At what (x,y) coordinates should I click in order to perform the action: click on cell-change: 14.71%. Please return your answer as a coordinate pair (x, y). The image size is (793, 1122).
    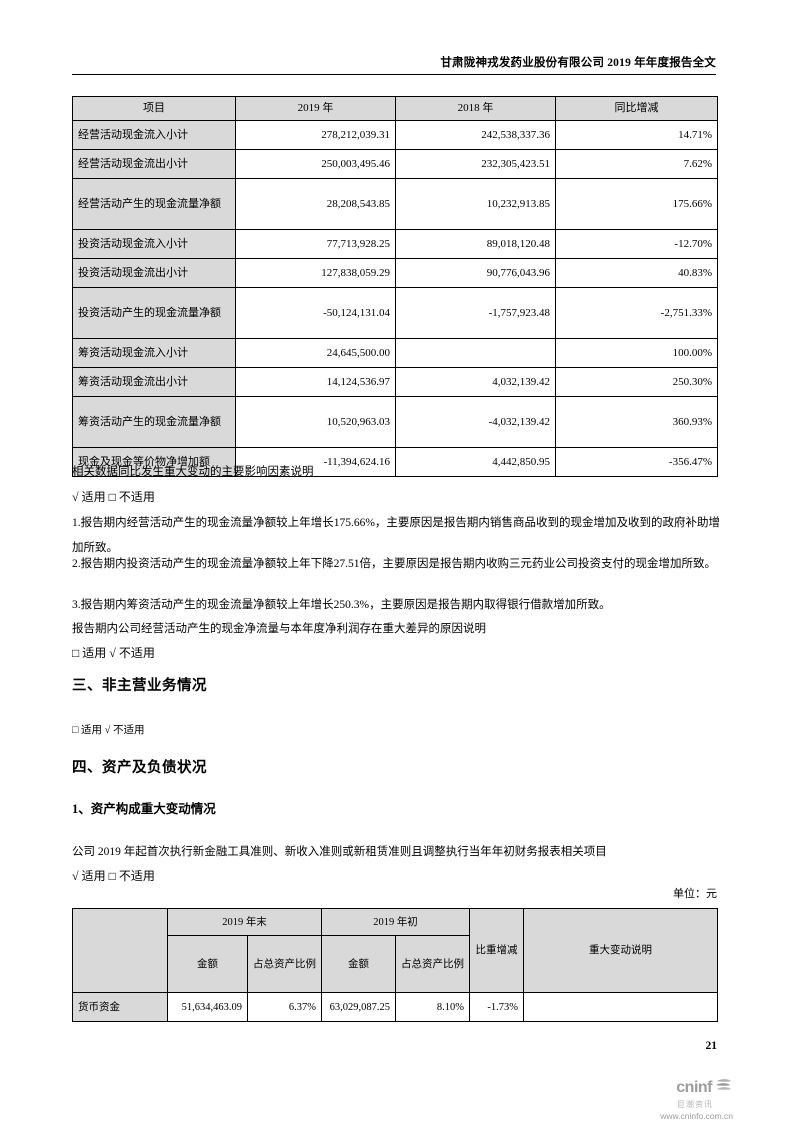
    Looking at the image, I should click on (636, 135).